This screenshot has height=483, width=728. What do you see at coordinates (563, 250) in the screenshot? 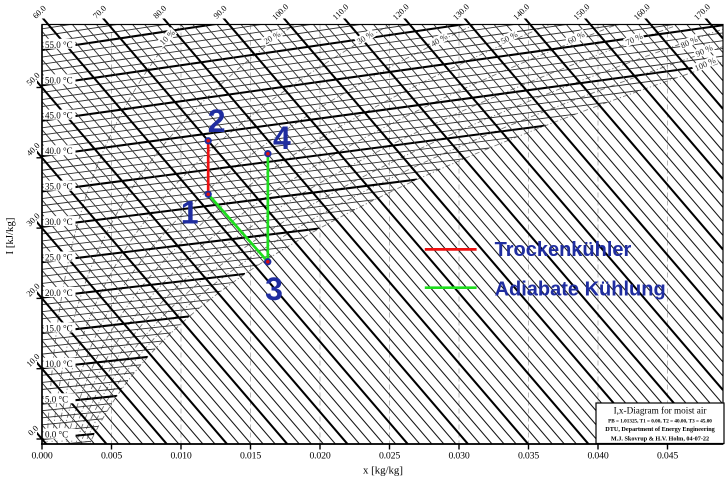
I see `svg-text: Trockenkühler` at bounding box center [563, 250].